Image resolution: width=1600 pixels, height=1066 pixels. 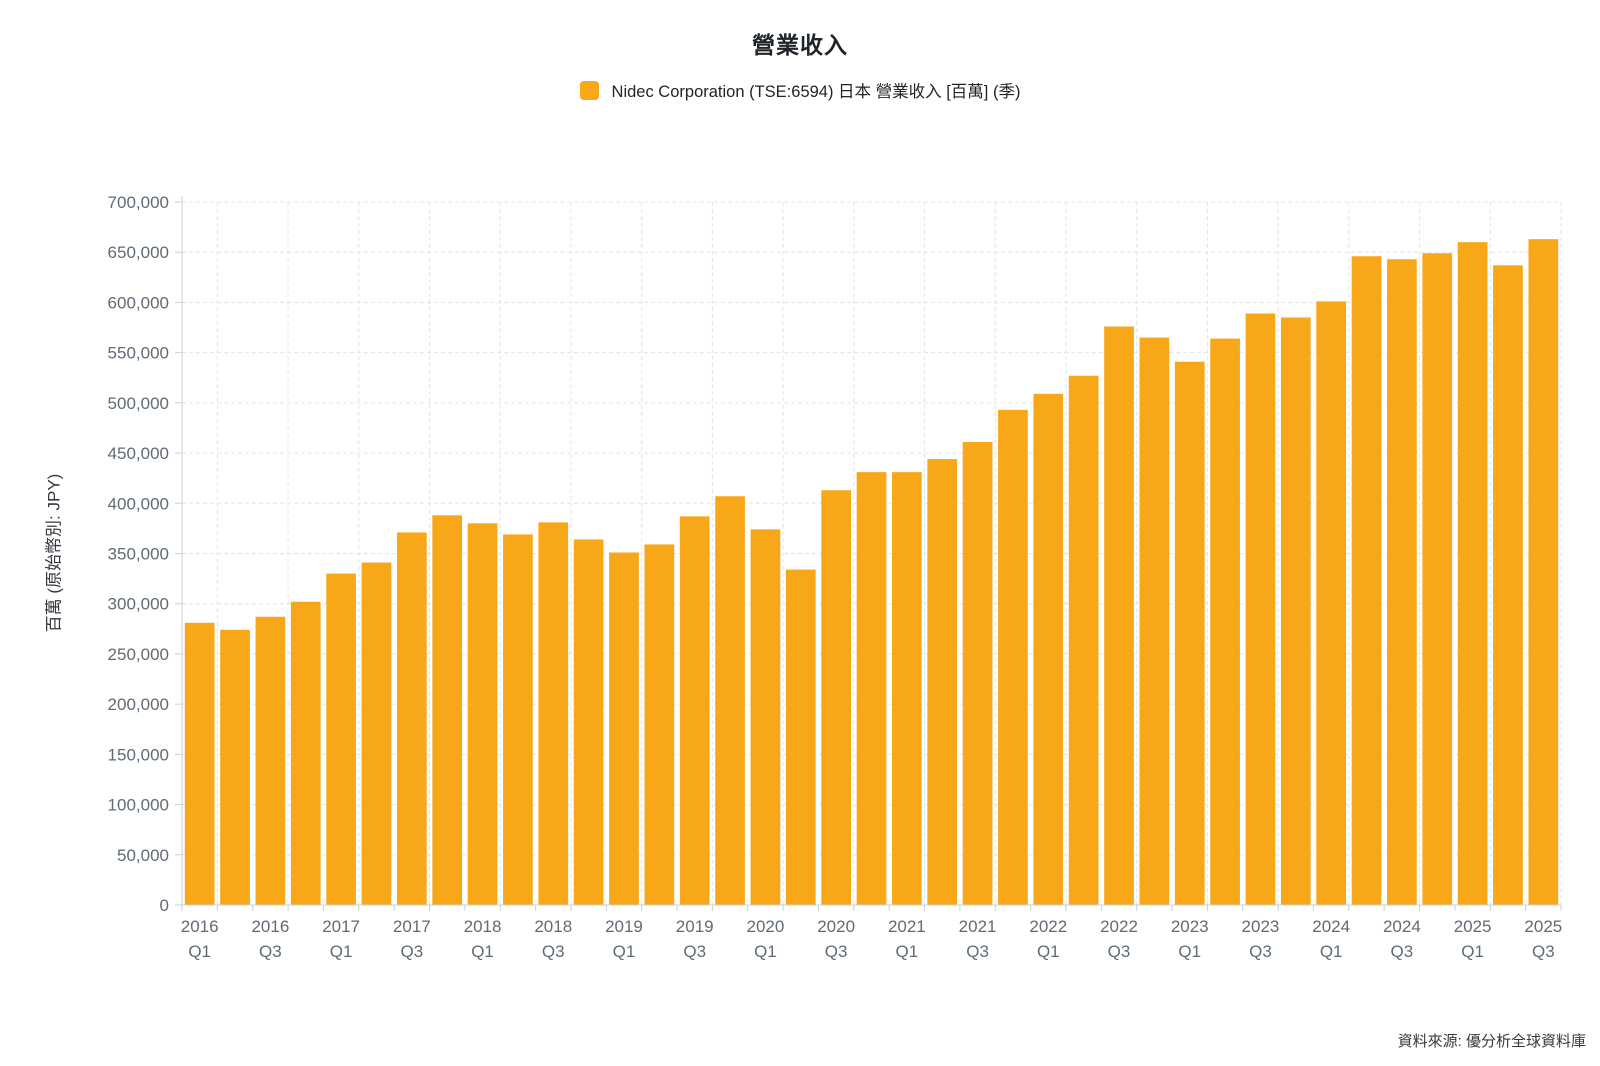 What do you see at coordinates (518, 719) in the screenshot?
I see `bar-2018-Q2: 2018 Q2: 369,000` at bounding box center [518, 719].